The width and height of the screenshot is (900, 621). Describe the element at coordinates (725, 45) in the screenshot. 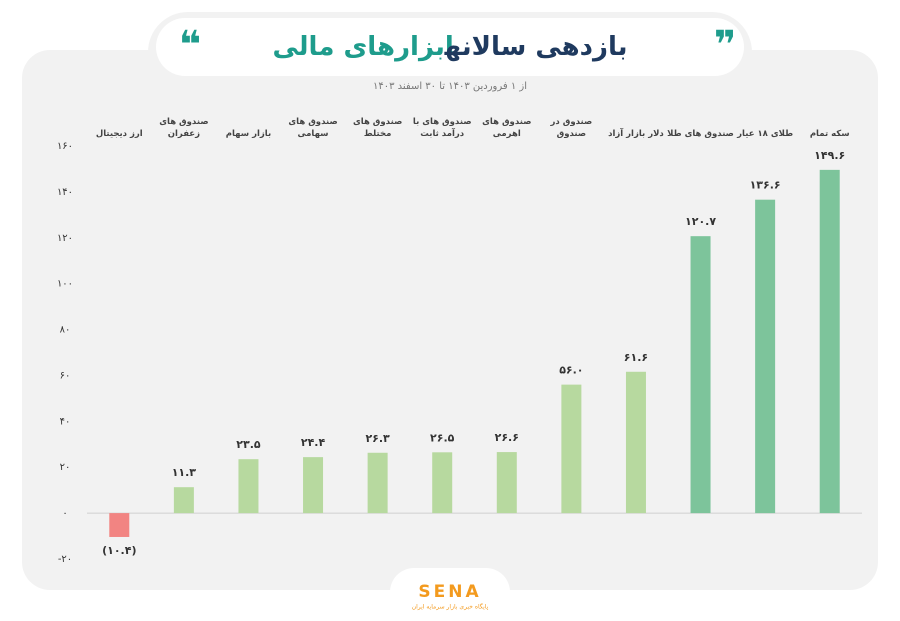

I see `quote-mark: ❞` at that location.